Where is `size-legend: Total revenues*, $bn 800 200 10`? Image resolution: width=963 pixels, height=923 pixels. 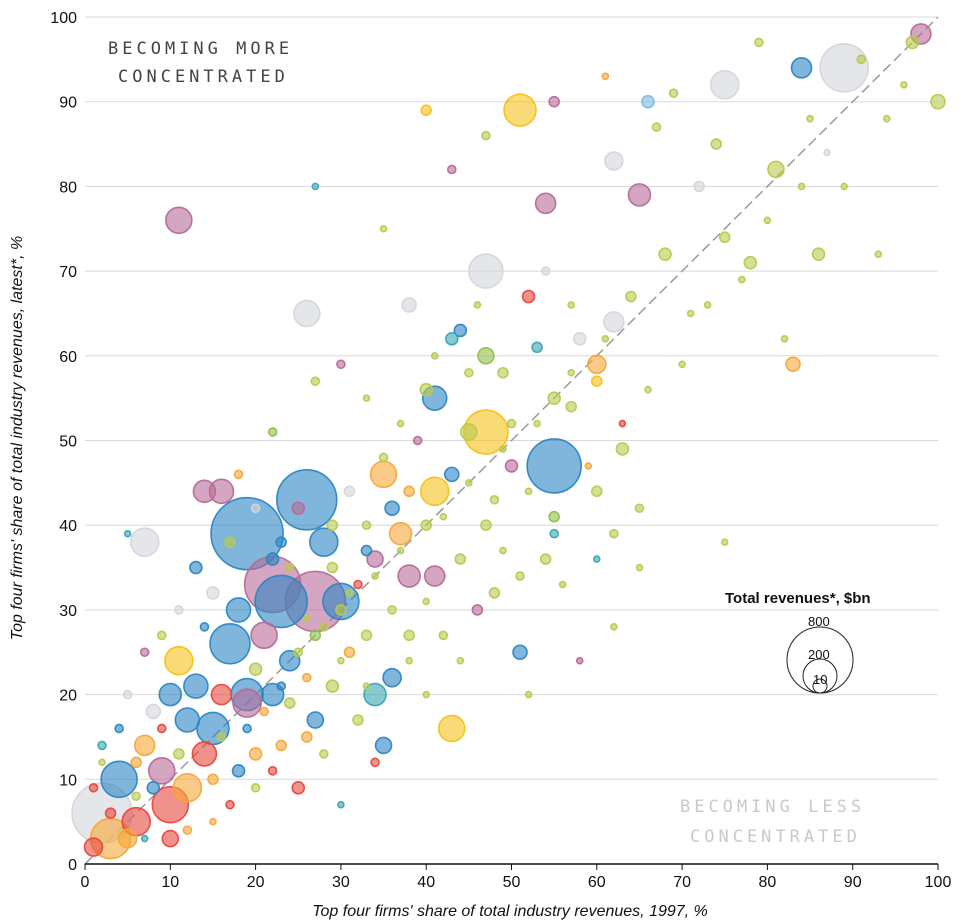 size-legend: Total revenues*, $bn 800 200 10 is located at coordinates (798, 642).